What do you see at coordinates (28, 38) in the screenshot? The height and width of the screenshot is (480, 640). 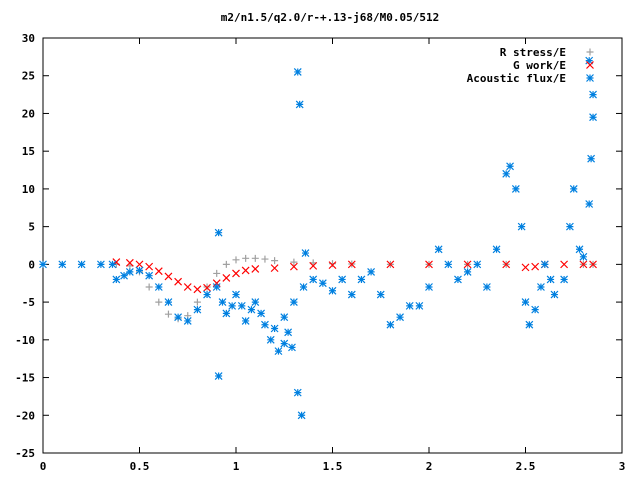 I see `y-tick-label: 30` at bounding box center [28, 38].